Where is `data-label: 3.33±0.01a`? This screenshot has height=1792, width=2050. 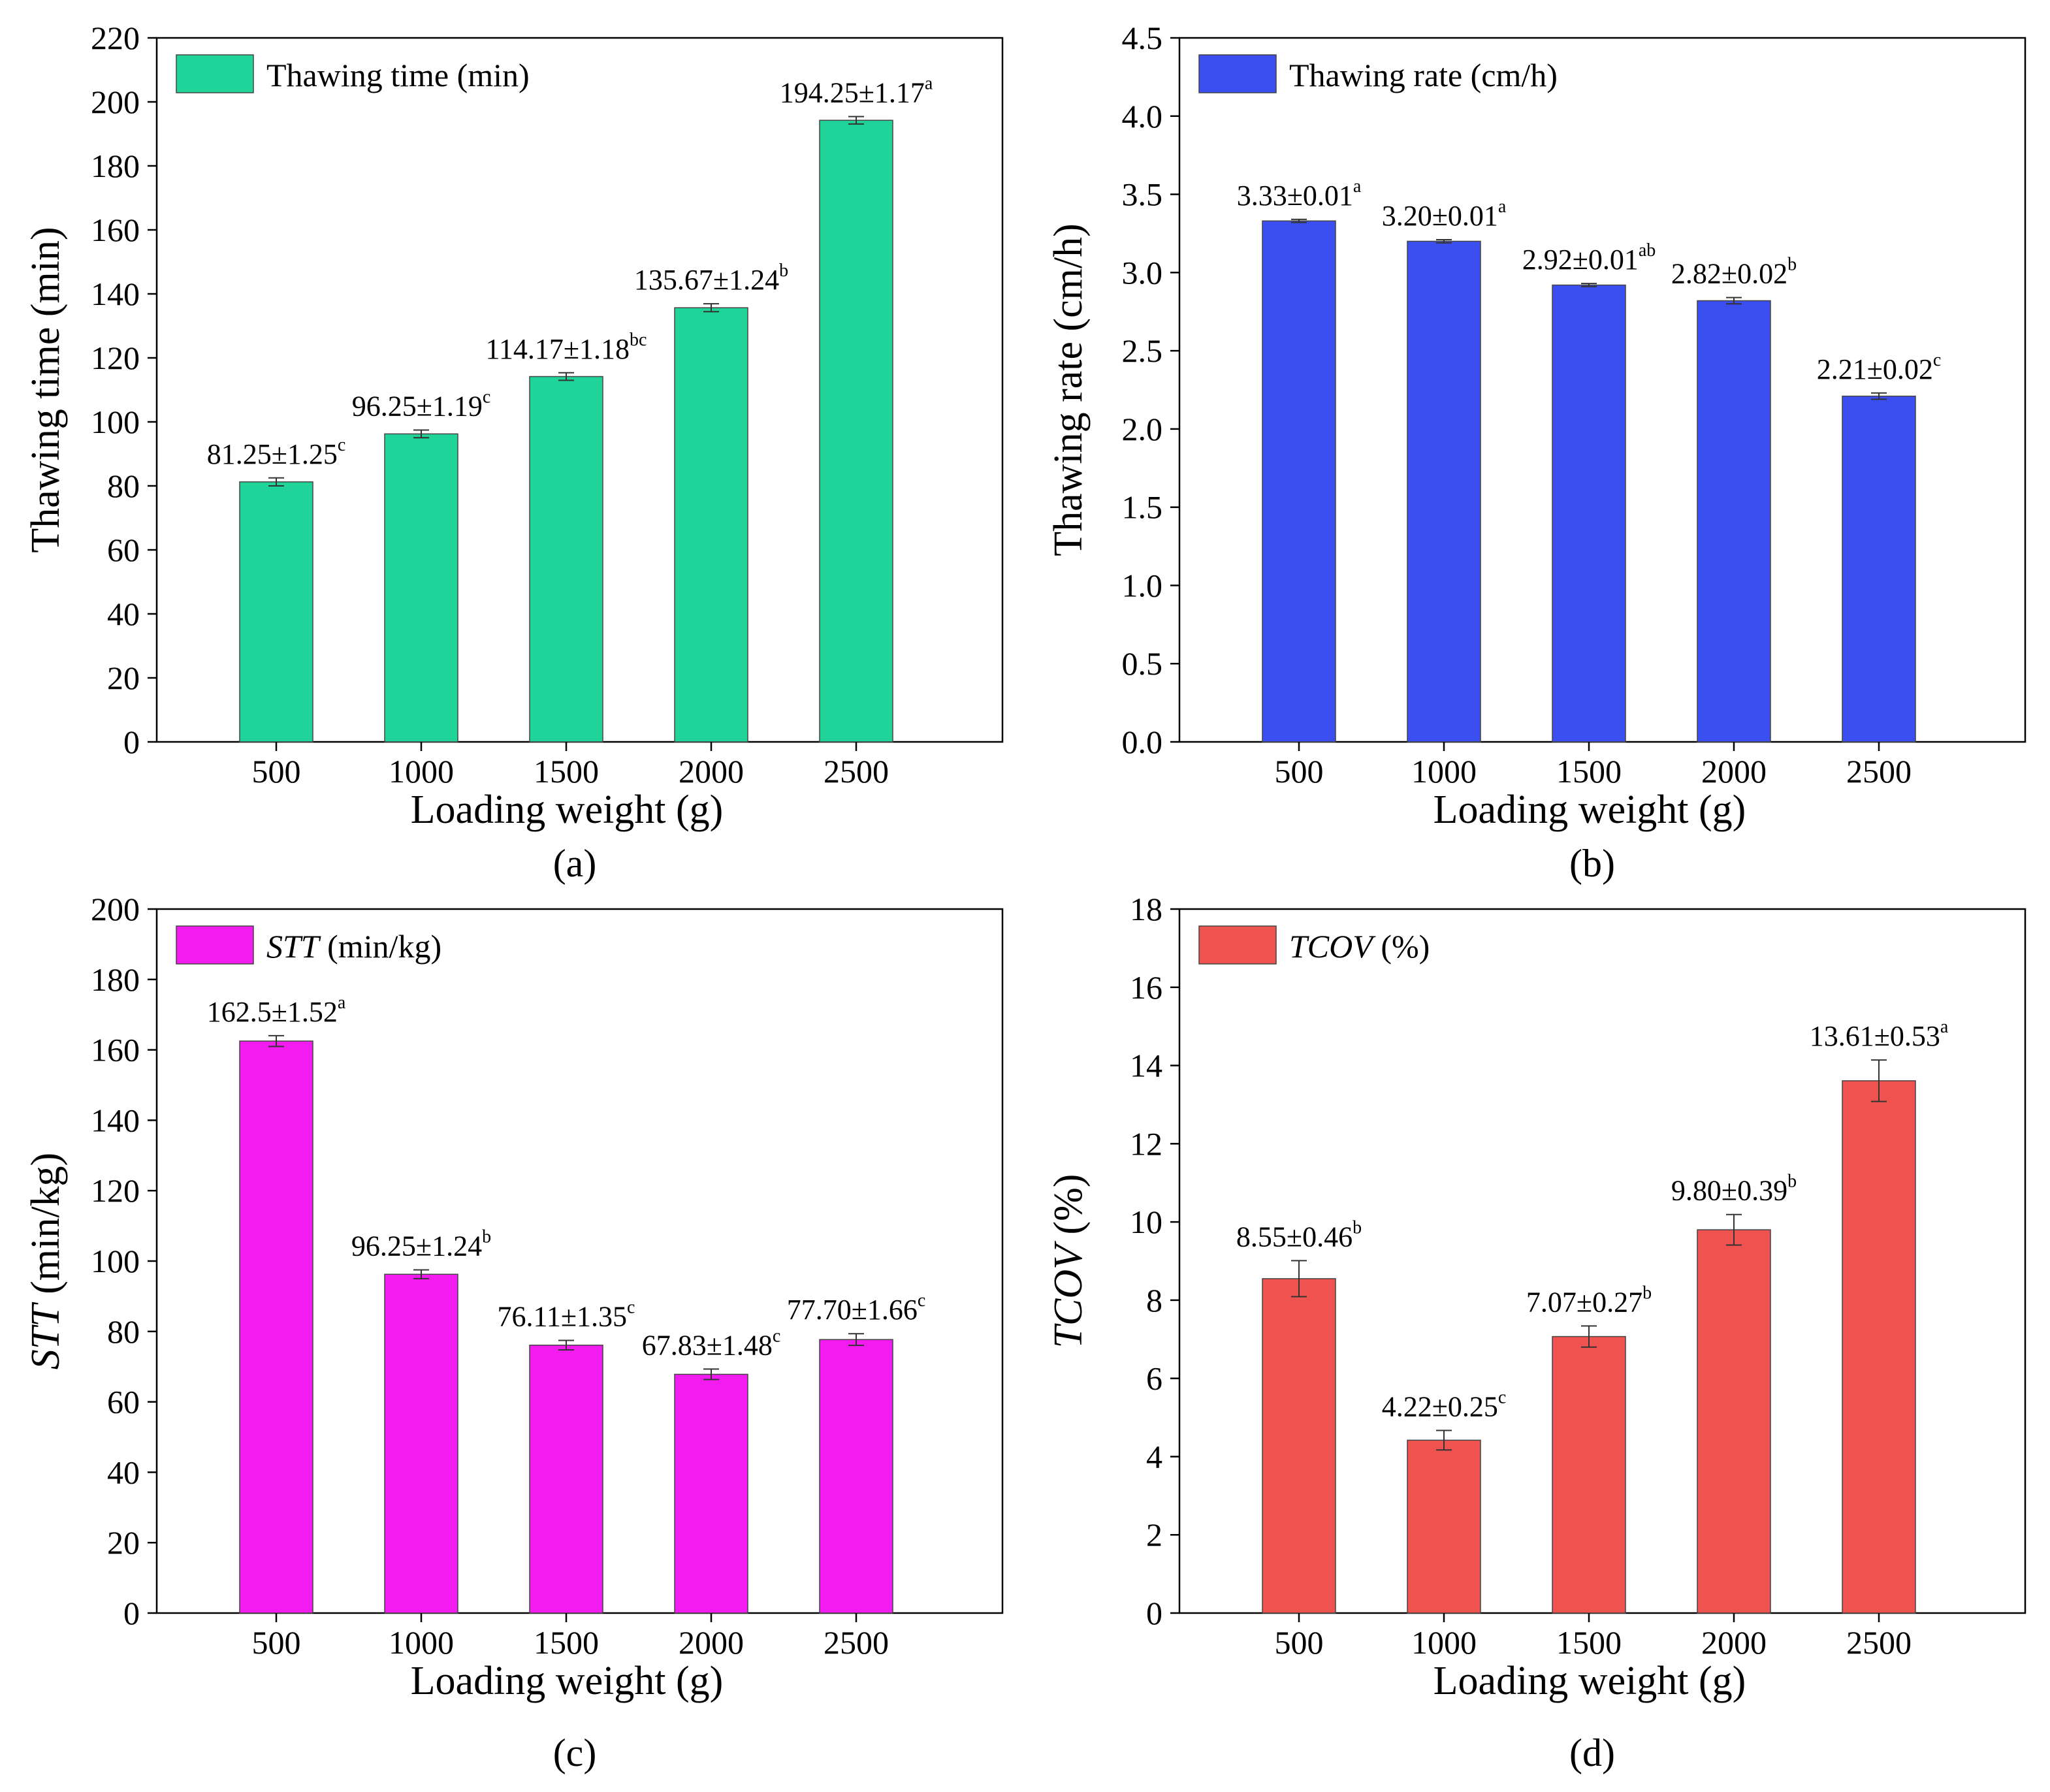
data-label: 3.33±0.01a is located at coordinates (1299, 194).